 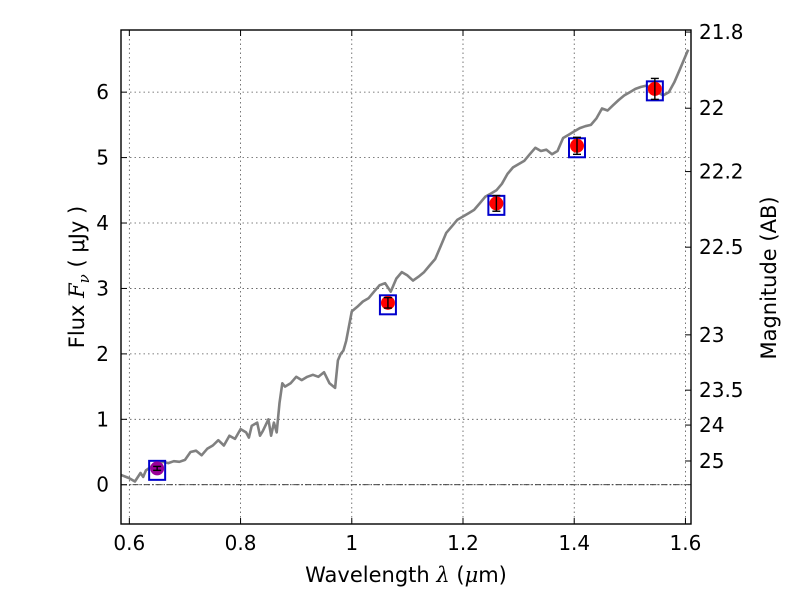 I want to click on y-axis-flux-symbol: F, so click(x=77, y=290).